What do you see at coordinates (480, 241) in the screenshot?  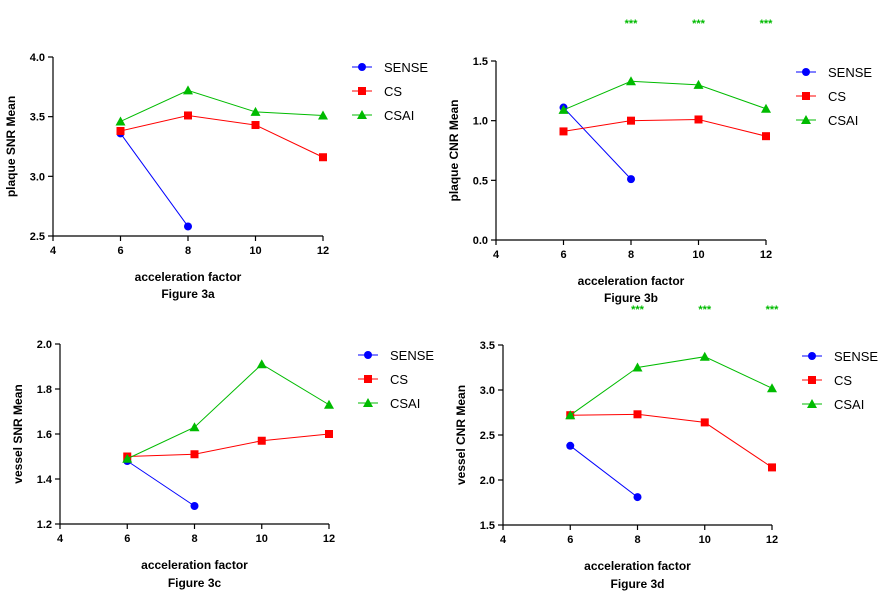 I see `y-tick-label: 0.0` at bounding box center [480, 241].